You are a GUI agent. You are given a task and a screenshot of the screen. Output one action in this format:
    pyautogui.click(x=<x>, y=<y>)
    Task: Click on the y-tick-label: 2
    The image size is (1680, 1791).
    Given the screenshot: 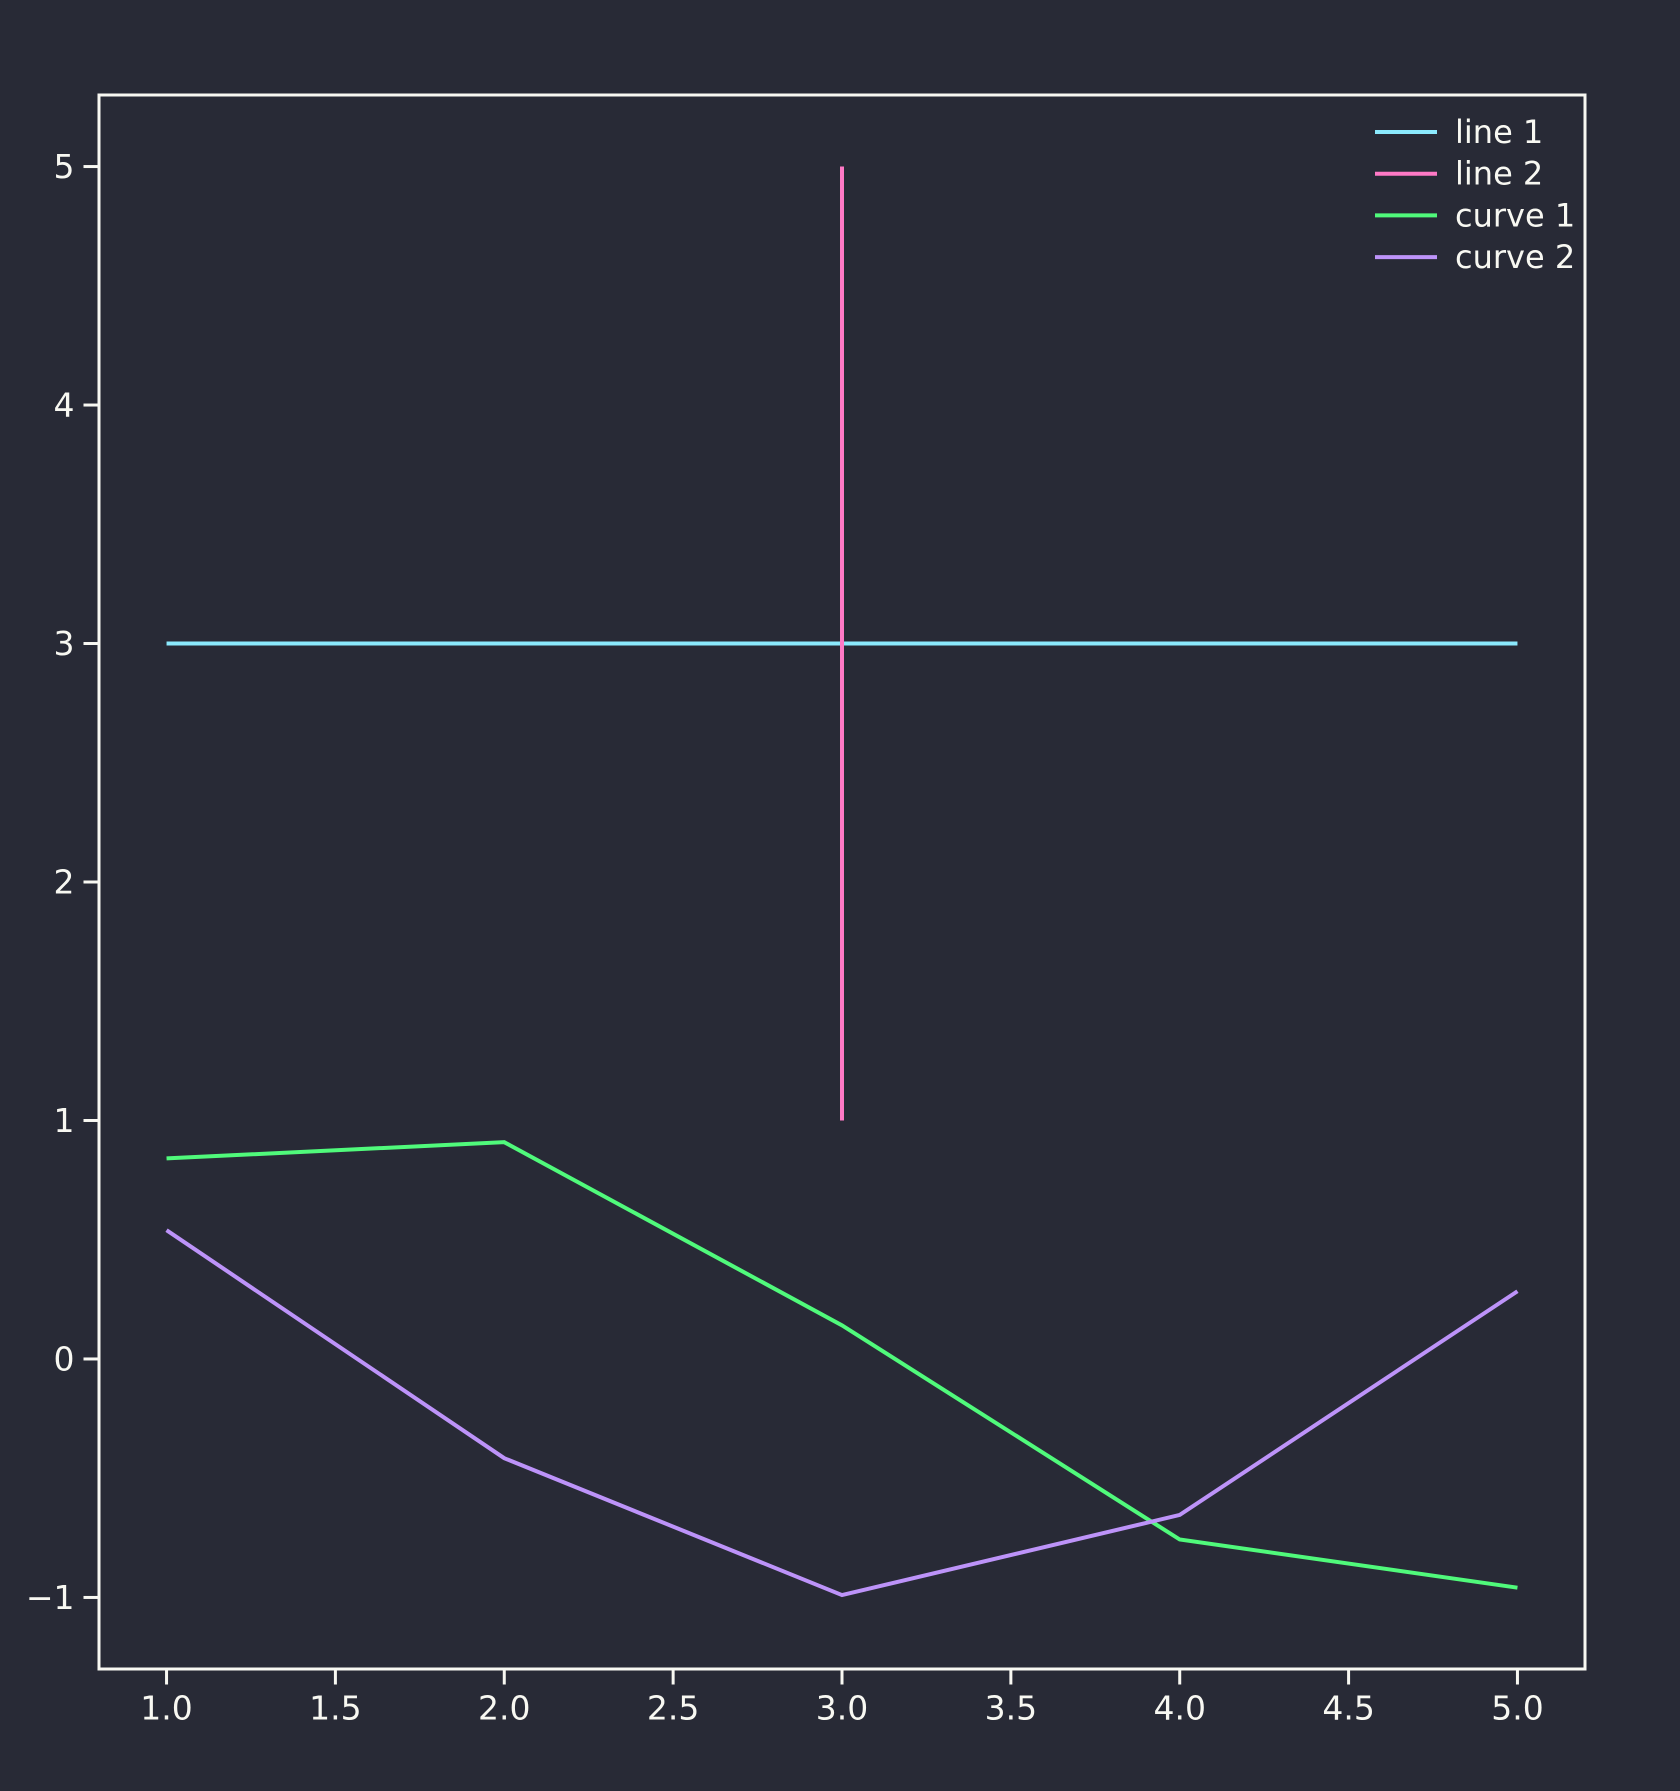 What is the action you would take?
    pyautogui.click(x=64, y=882)
    